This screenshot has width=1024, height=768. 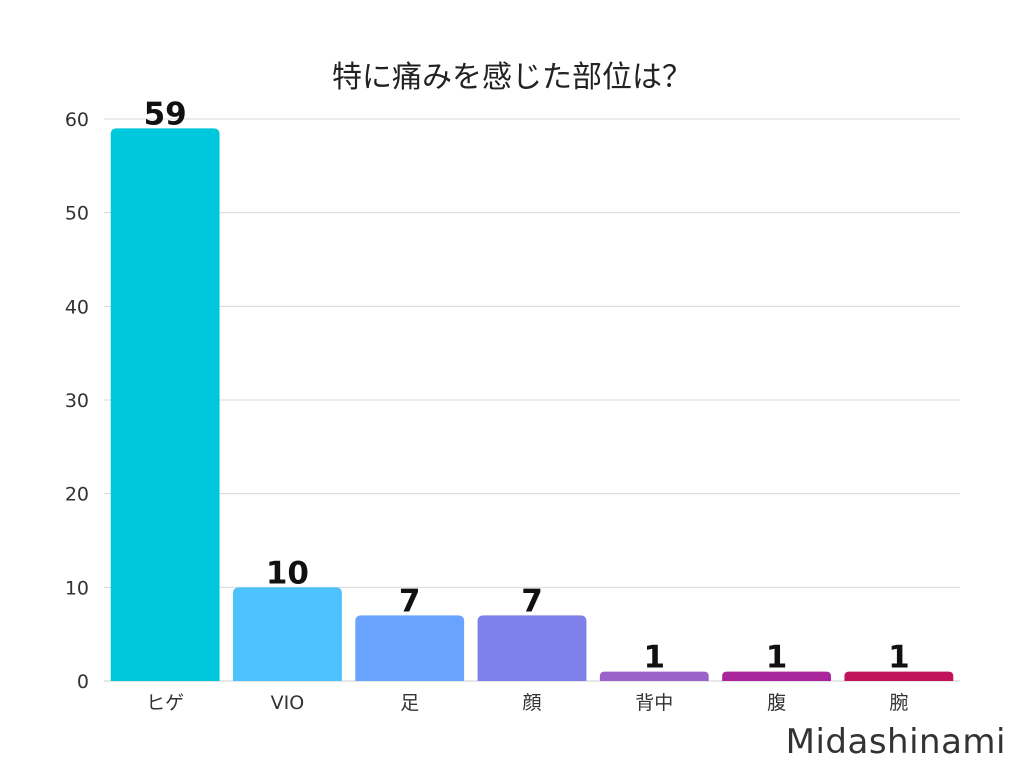 I want to click on data-label: 59, so click(x=165, y=114).